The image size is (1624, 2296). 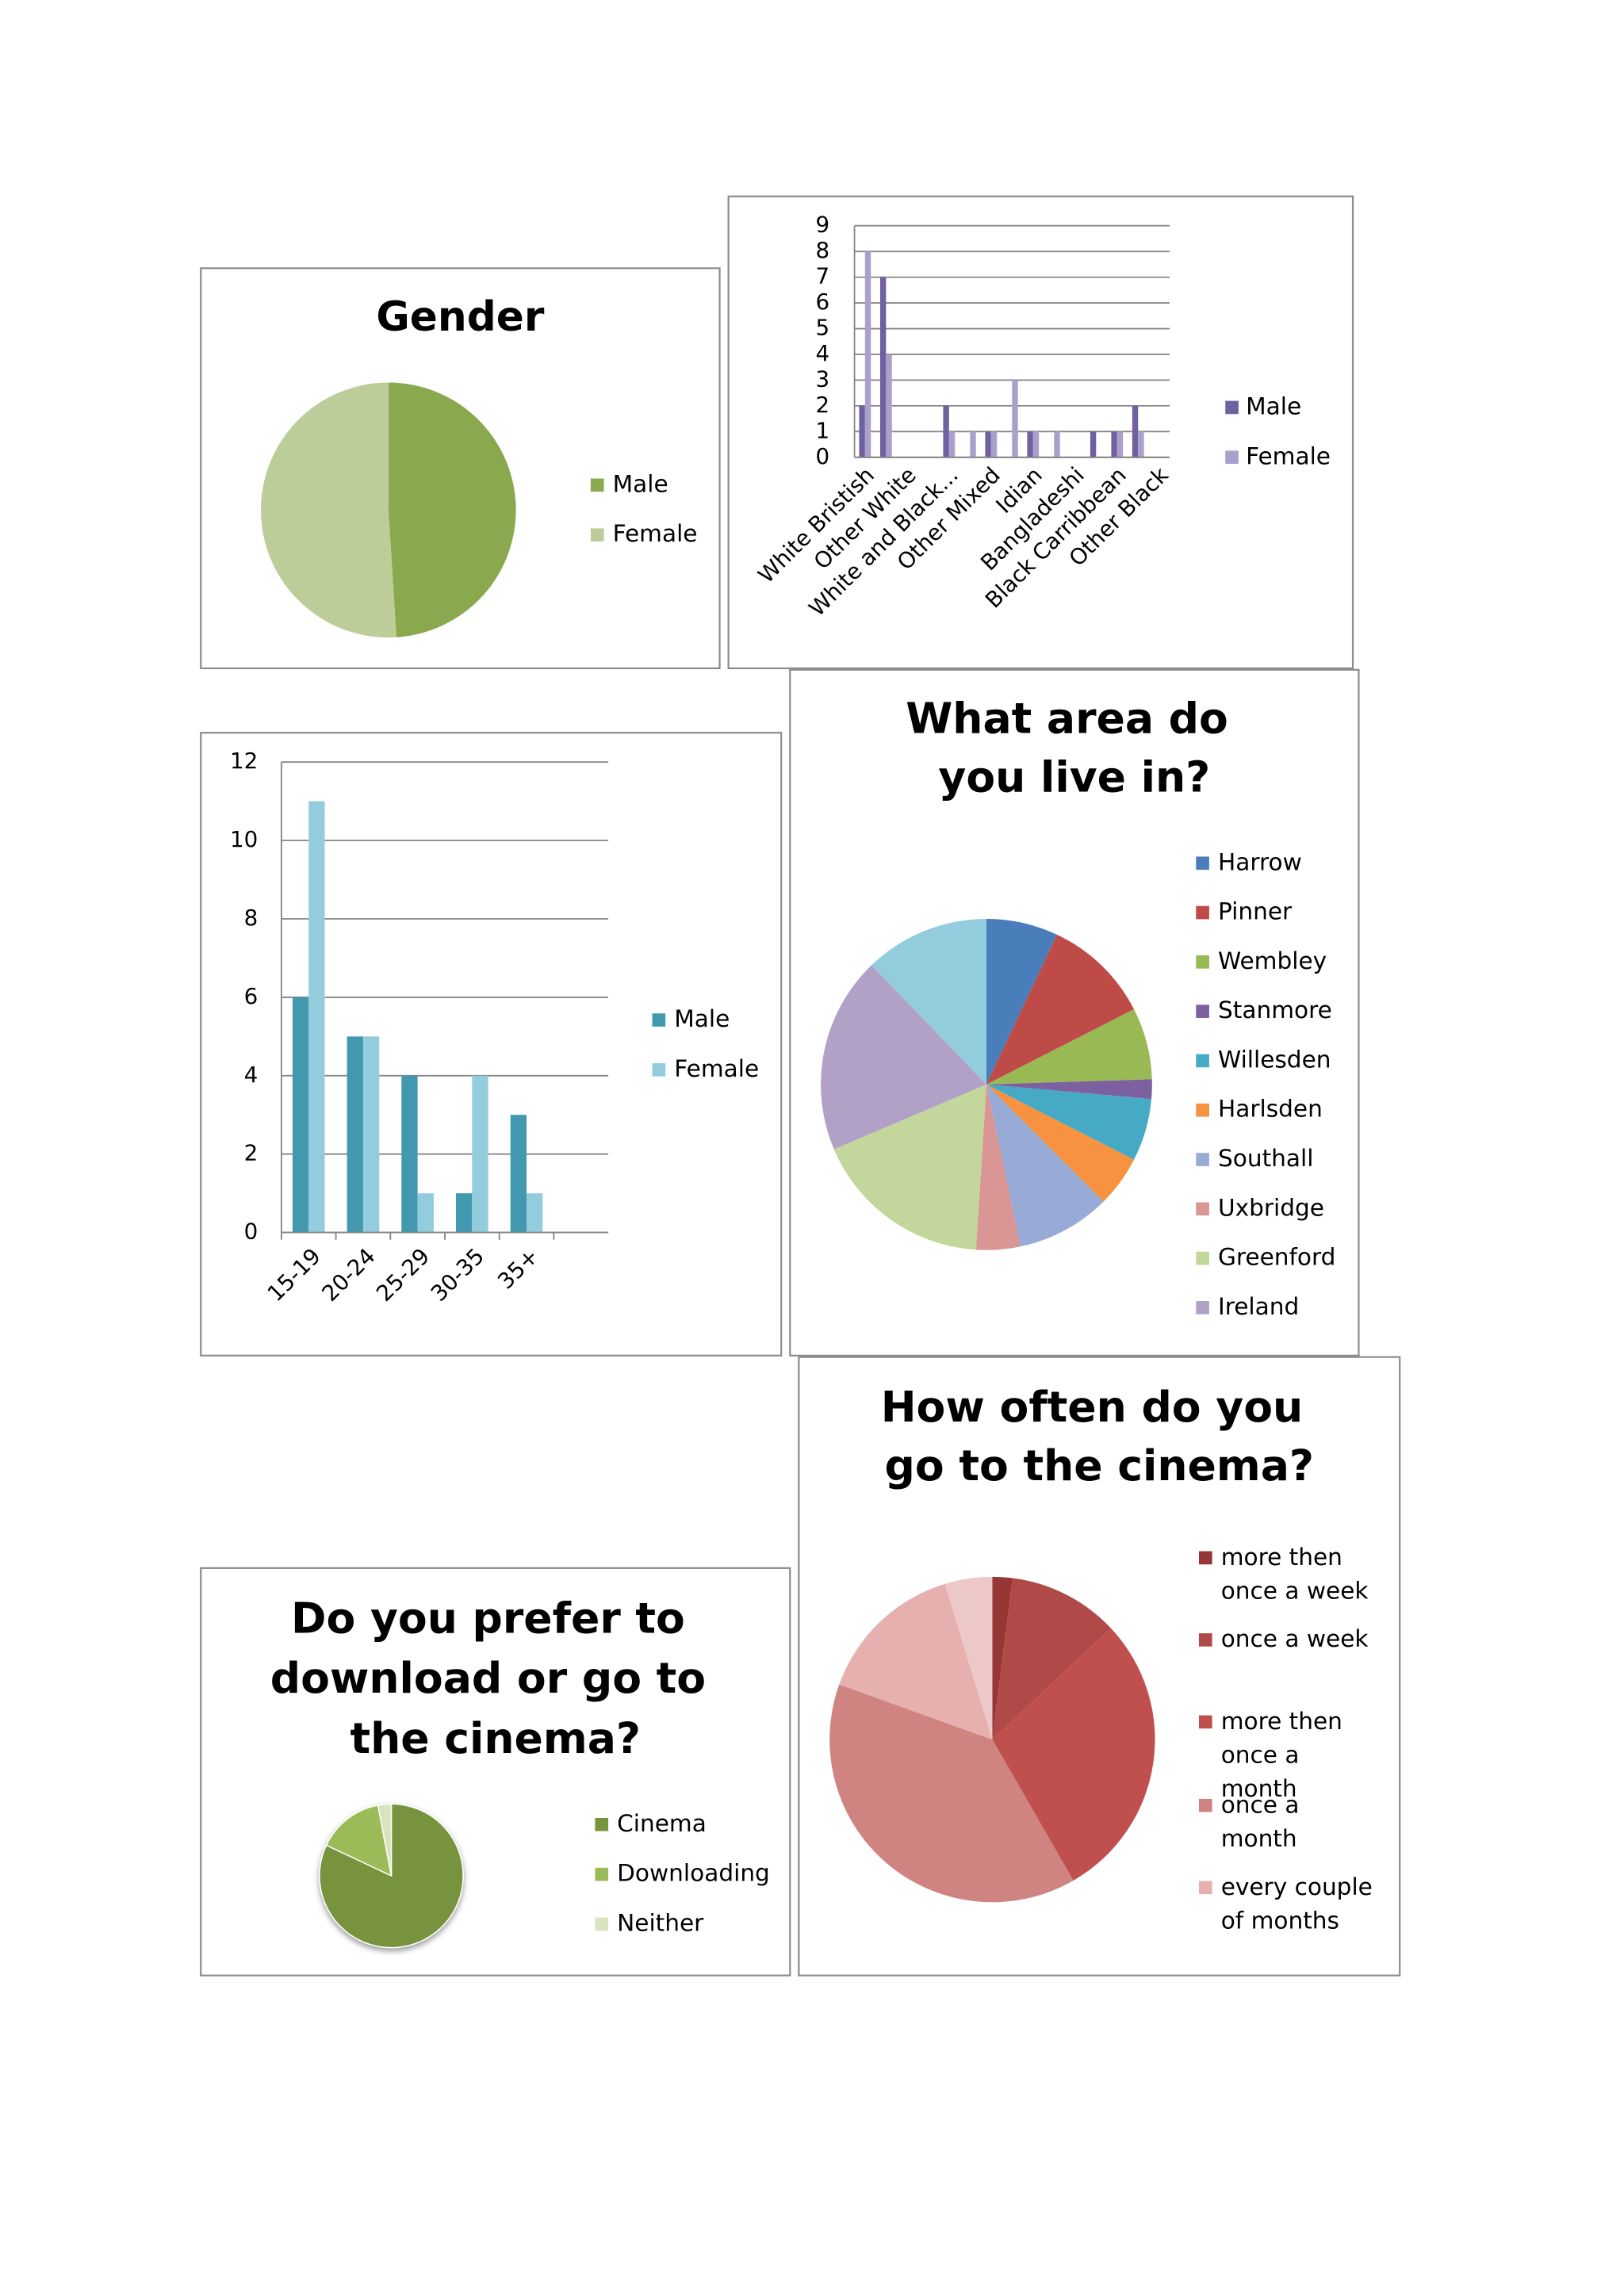 I want to click on chart-title: Gender, so click(x=460, y=317).